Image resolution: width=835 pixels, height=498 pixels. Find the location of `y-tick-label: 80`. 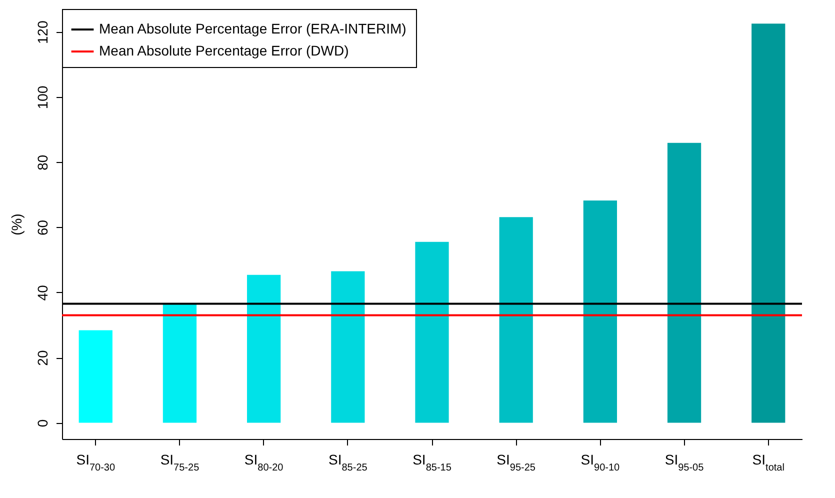

y-tick-label: 80 is located at coordinates (42, 162).